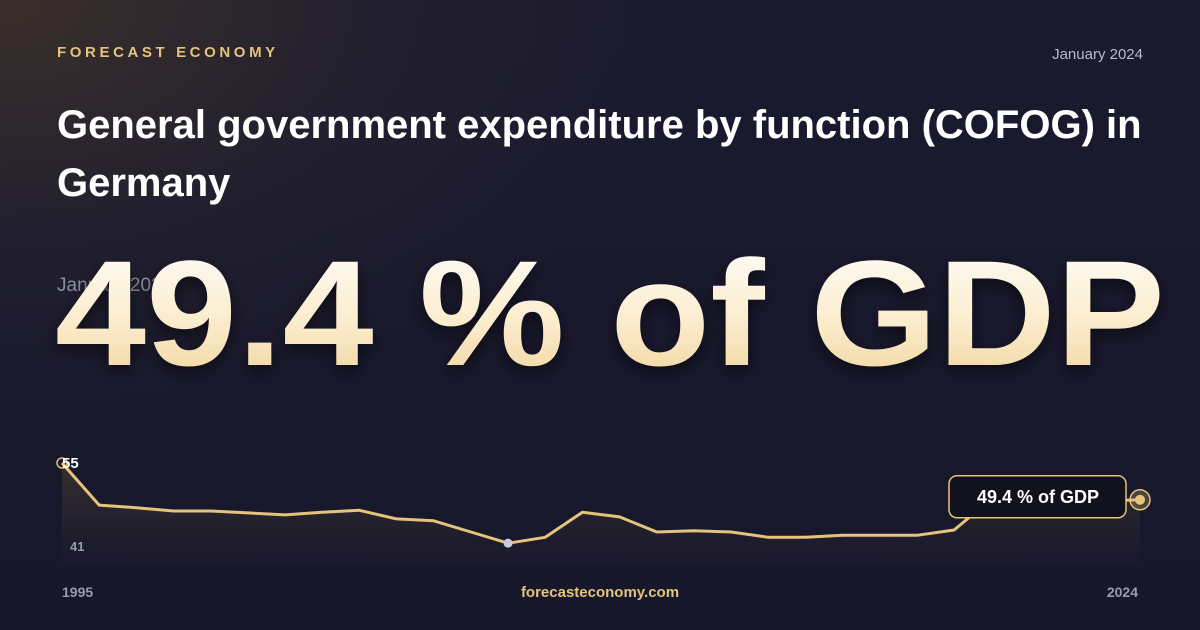 Image resolution: width=1200 pixels, height=630 pixels. What do you see at coordinates (77, 592) in the screenshot?
I see `x-tick-label: 1995` at bounding box center [77, 592].